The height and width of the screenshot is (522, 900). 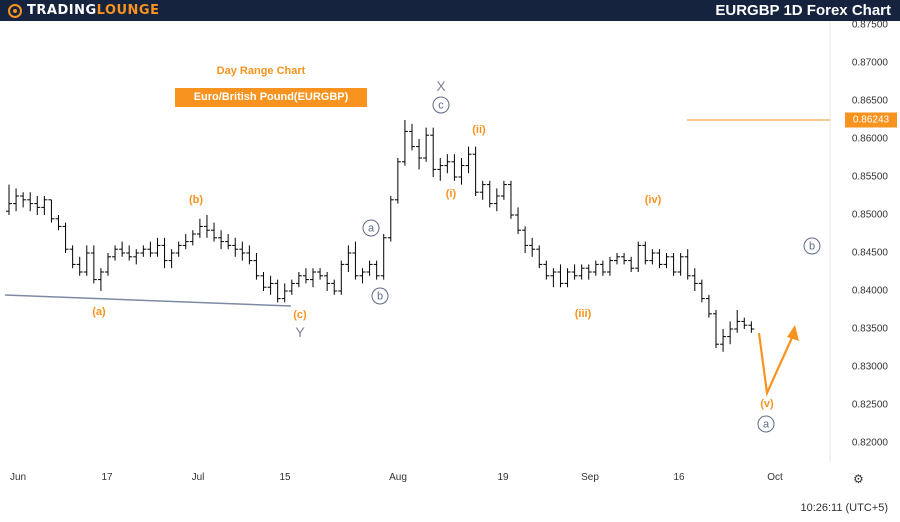 I want to click on x-tick-label: Oct, so click(x=775, y=477).